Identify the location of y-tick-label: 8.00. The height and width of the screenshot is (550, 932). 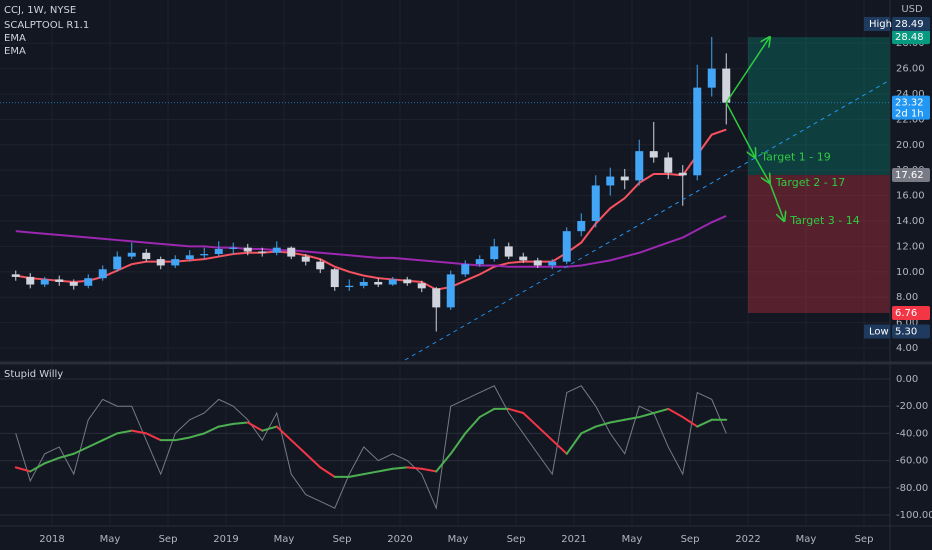
(907, 297).